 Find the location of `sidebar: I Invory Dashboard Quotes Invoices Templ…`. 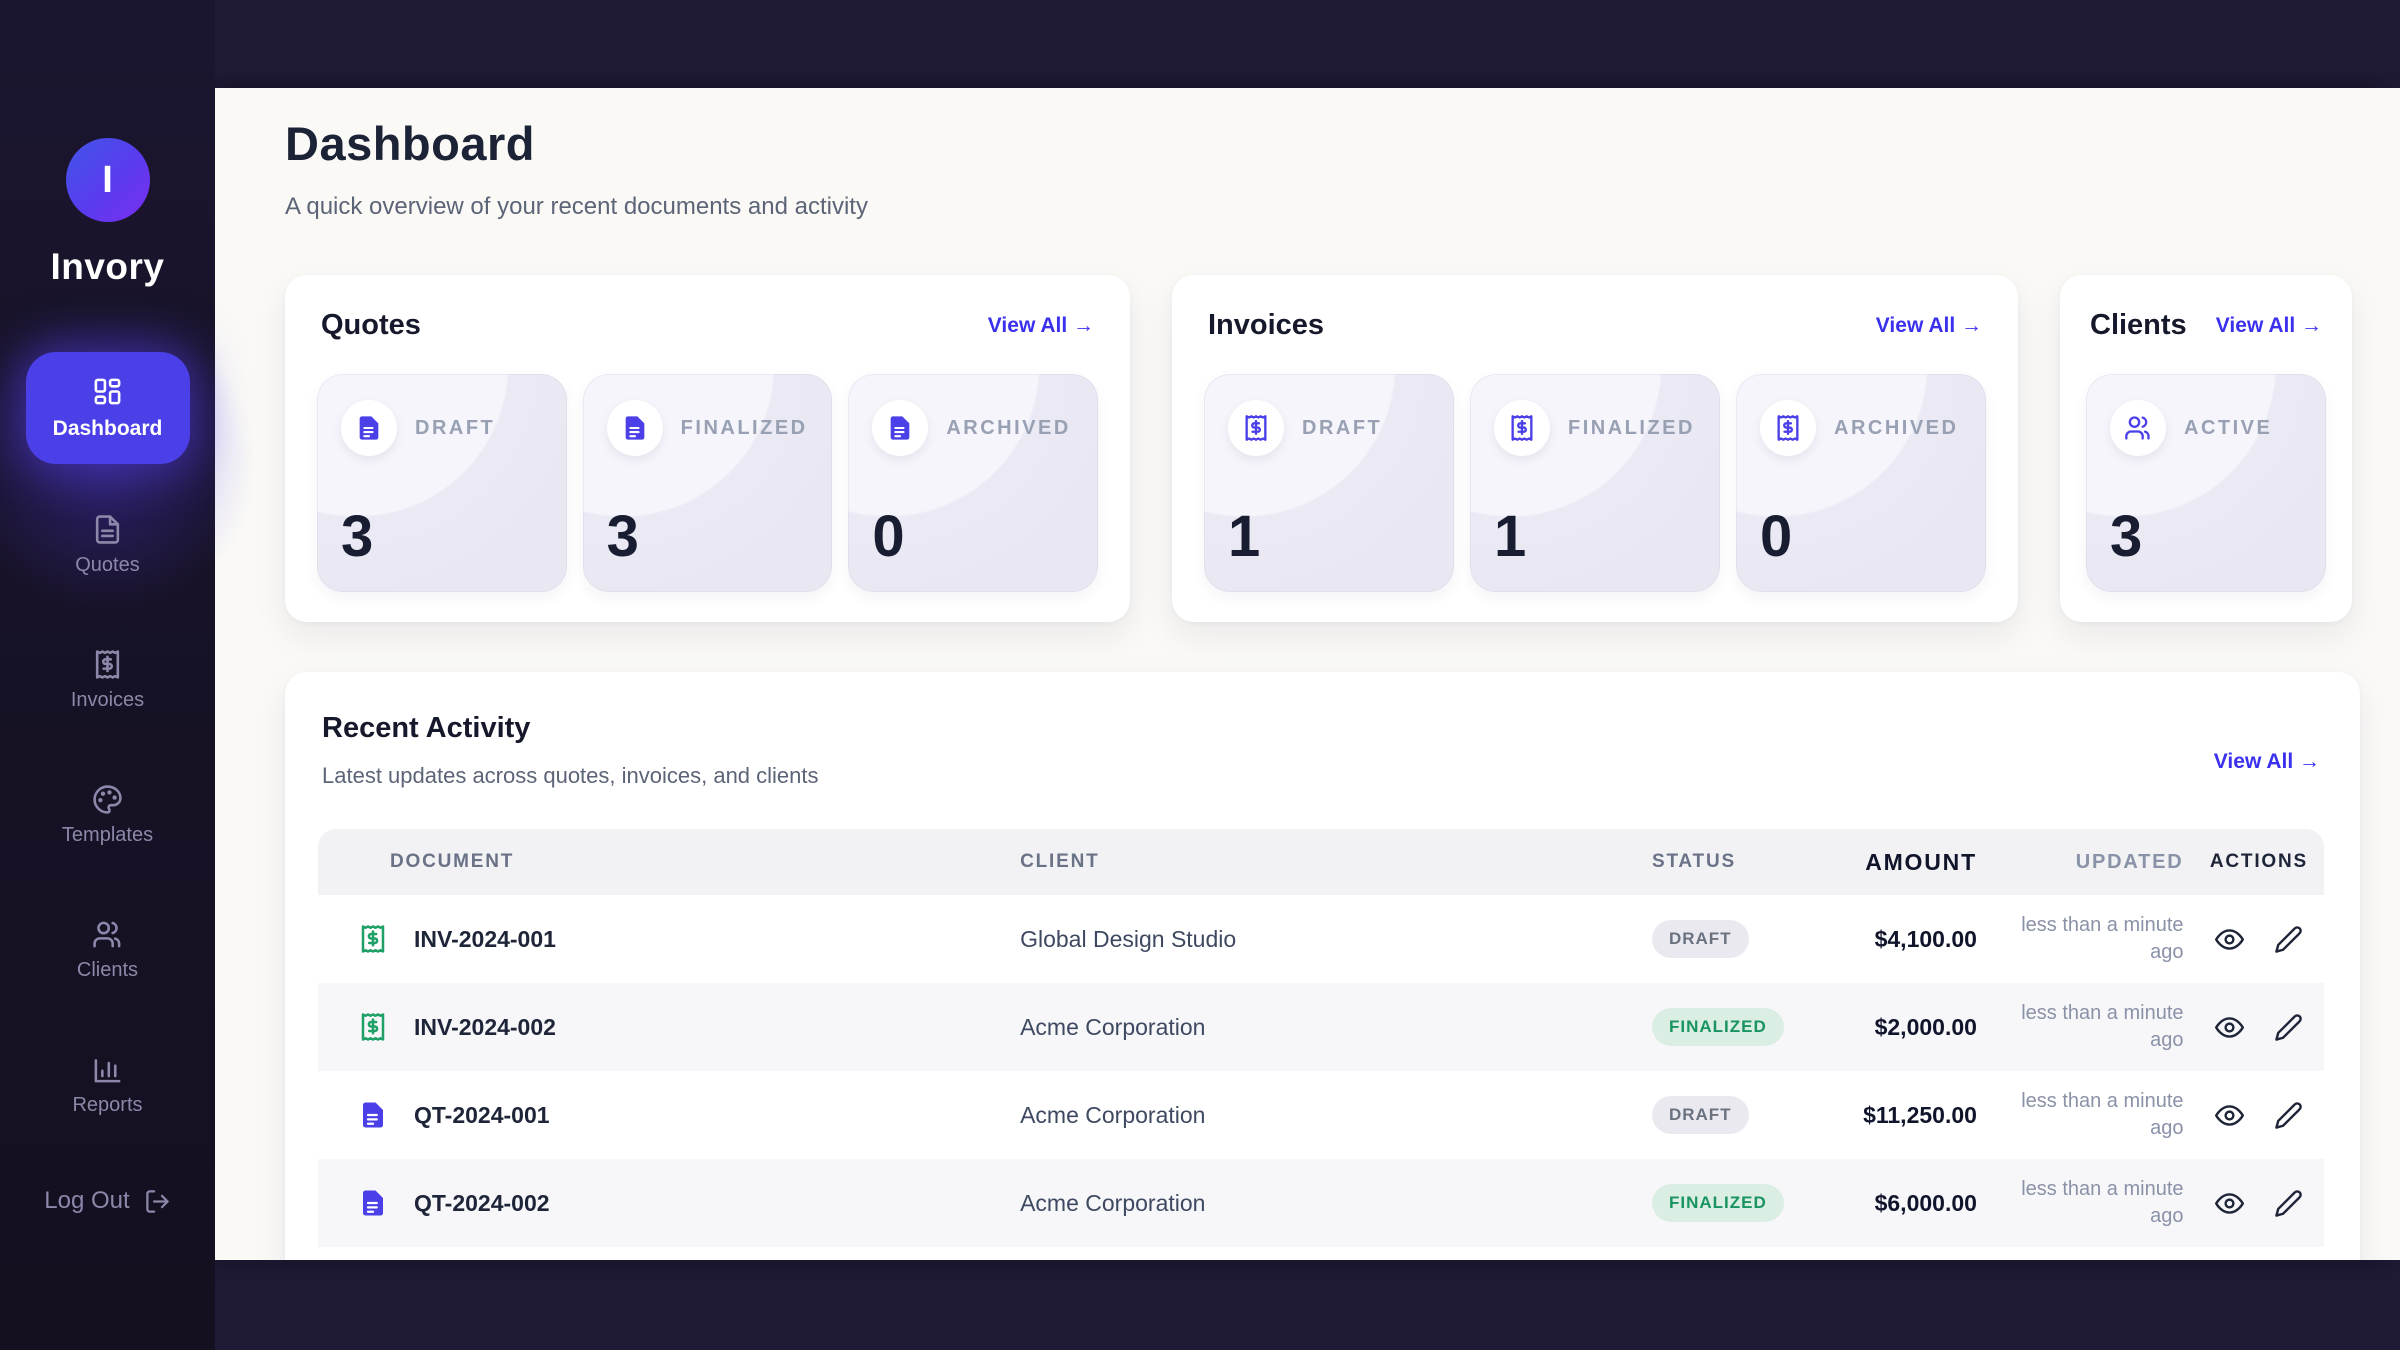

sidebar: I Invory Dashboard Quotes Invoices Templ… is located at coordinates (135, 675).